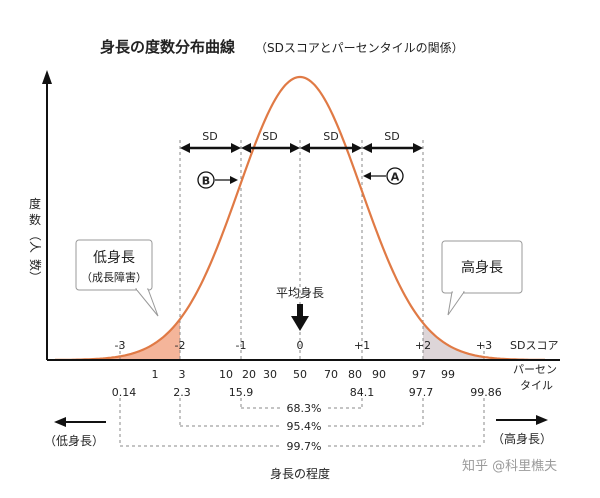 This screenshot has width=600, height=498. Describe the element at coordinates (383, 176) in the screenshot. I see `marker-a: A` at that location.